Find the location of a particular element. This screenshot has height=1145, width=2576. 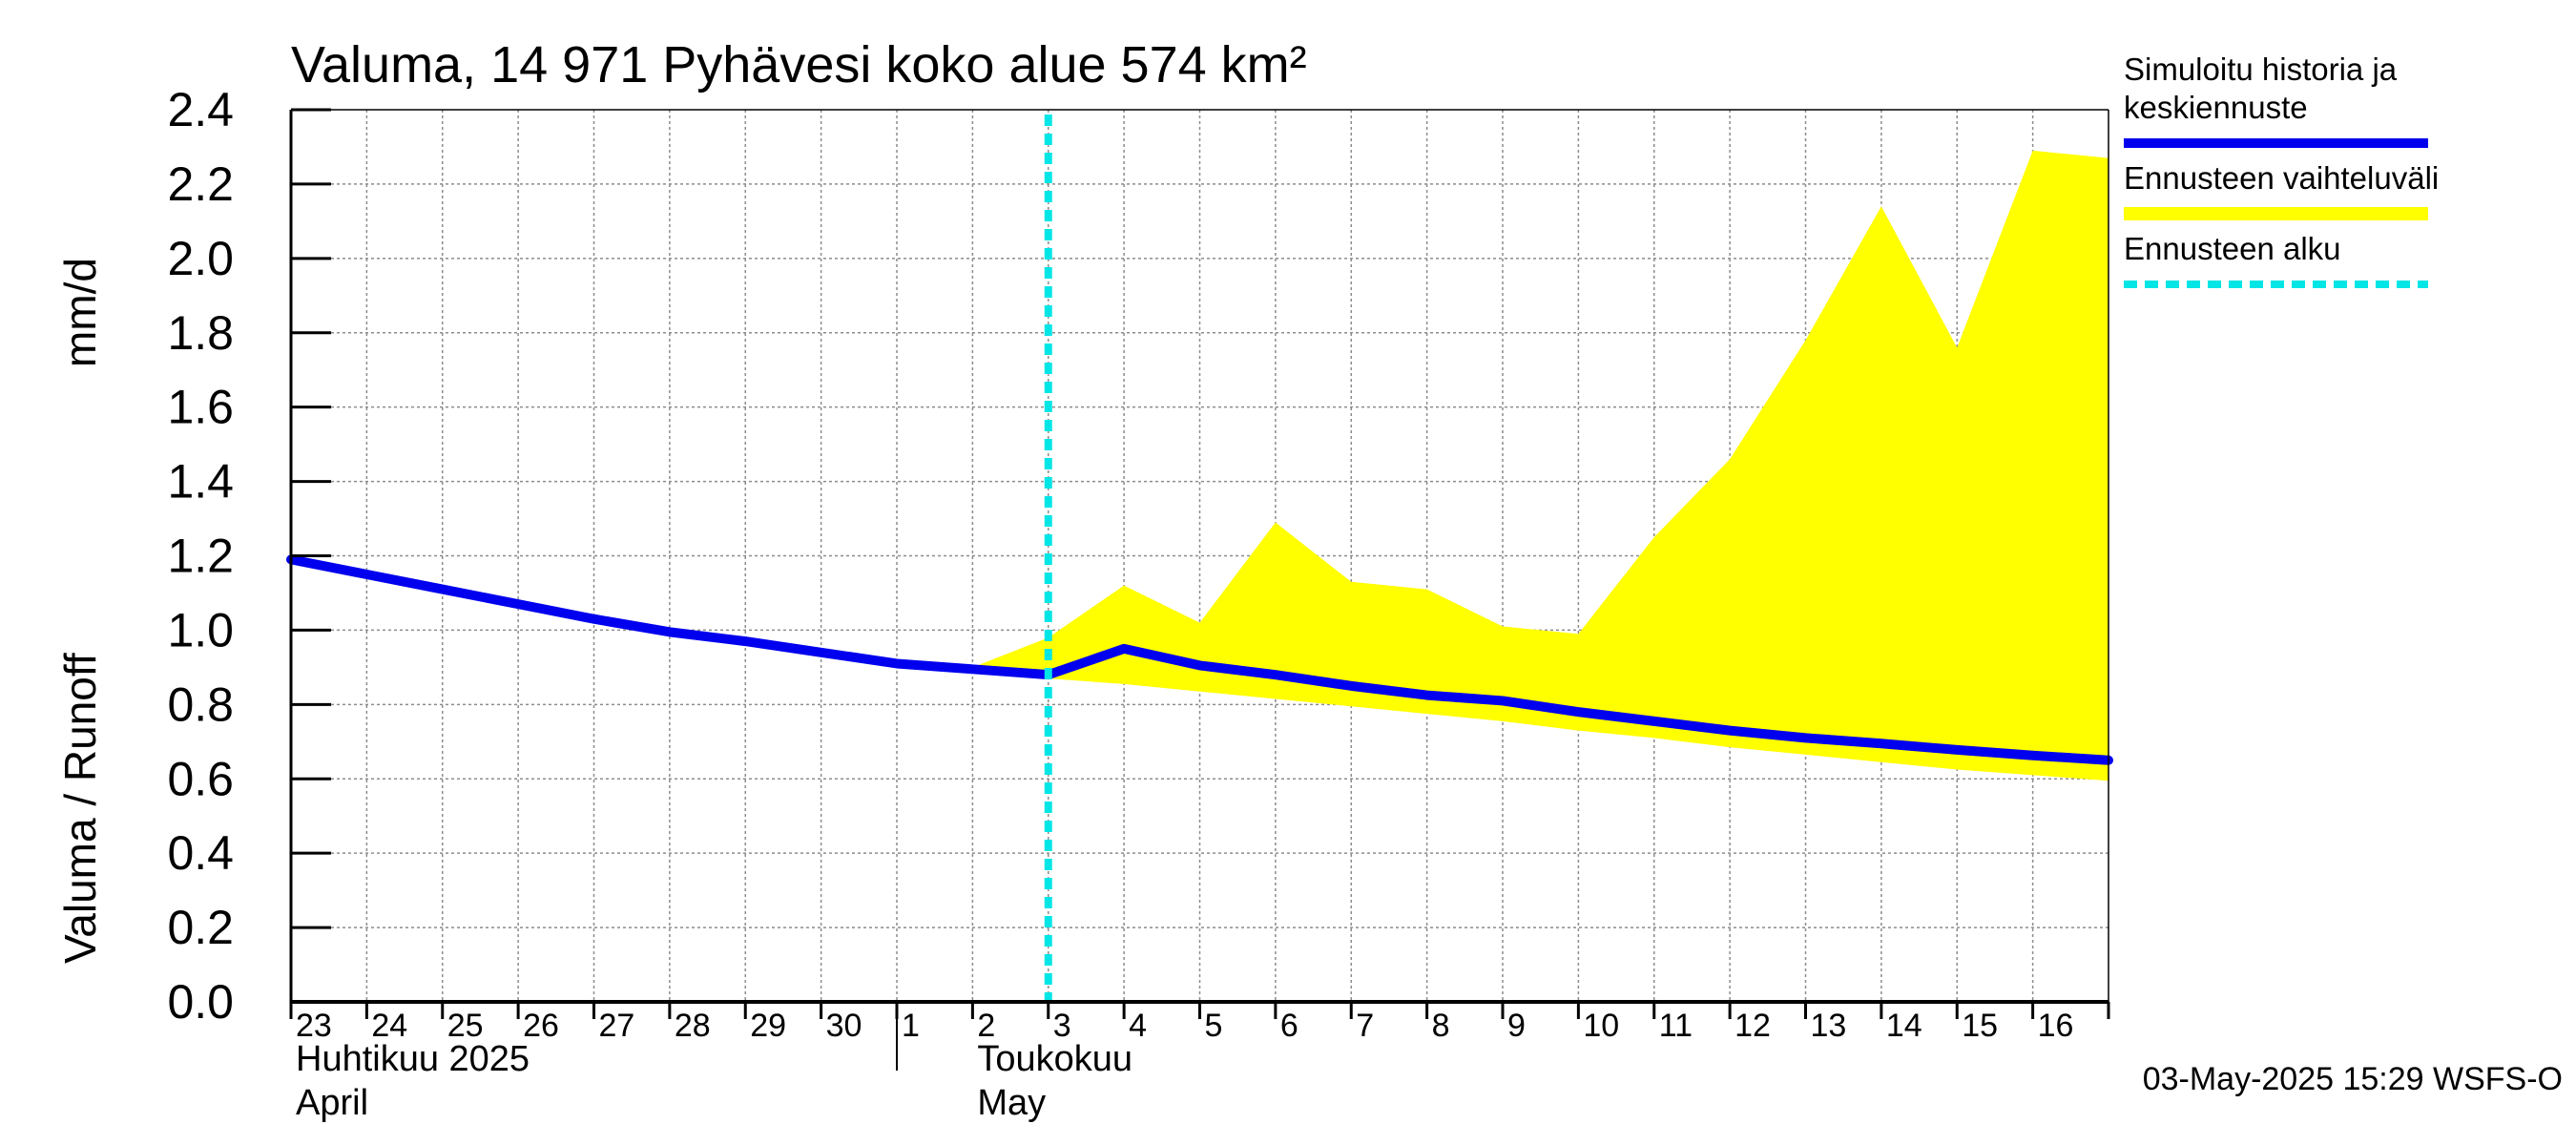

x-tick-label: 7 is located at coordinates (1365, 1026).